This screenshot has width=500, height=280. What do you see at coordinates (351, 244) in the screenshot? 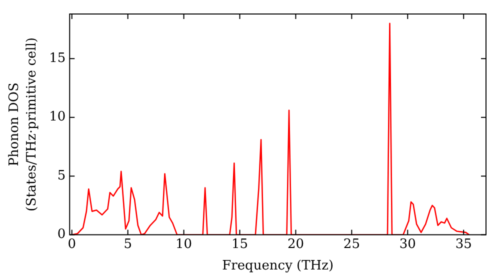
I see `x-tick-label: 25` at bounding box center [351, 244].